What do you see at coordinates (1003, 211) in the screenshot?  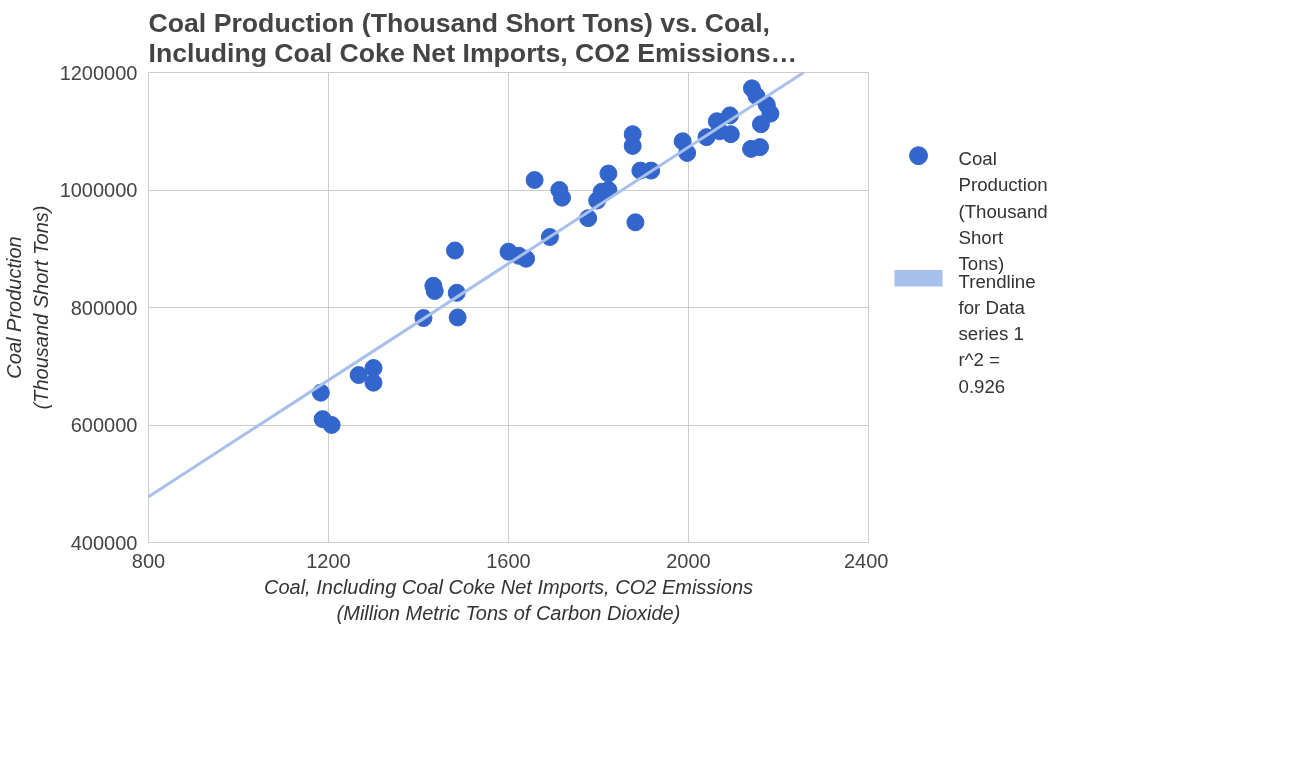 I see `legend-label: Coal Production (Thousand Short Tons)` at bounding box center [1003, 211].